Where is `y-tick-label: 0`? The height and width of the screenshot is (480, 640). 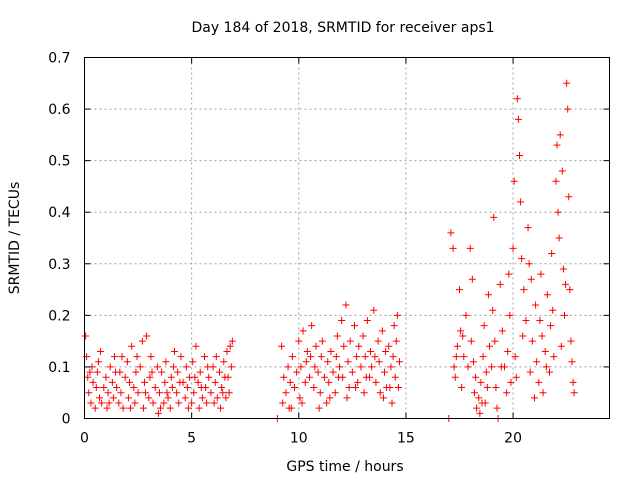 y-tick-label: 0 is located at coordinates (66, 420).